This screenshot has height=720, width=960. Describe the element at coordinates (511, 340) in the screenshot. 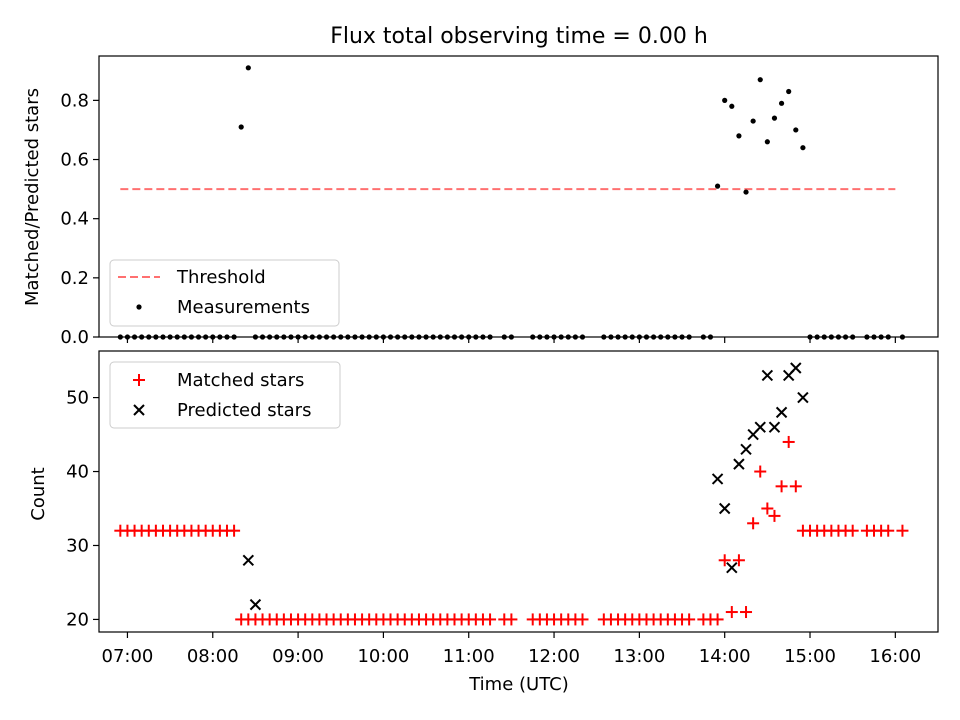

I see `top-x-ticks` at that location.